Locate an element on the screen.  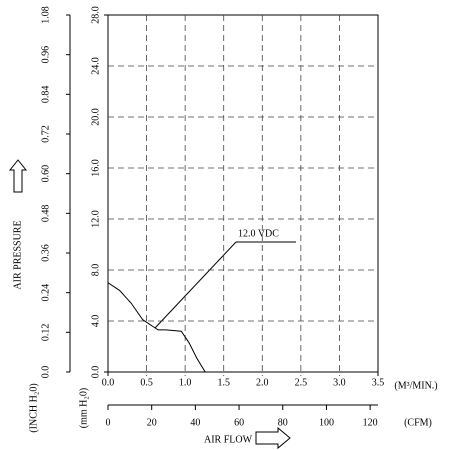
y2-tick-label: 0.12 is located at coordinates (45, 333).